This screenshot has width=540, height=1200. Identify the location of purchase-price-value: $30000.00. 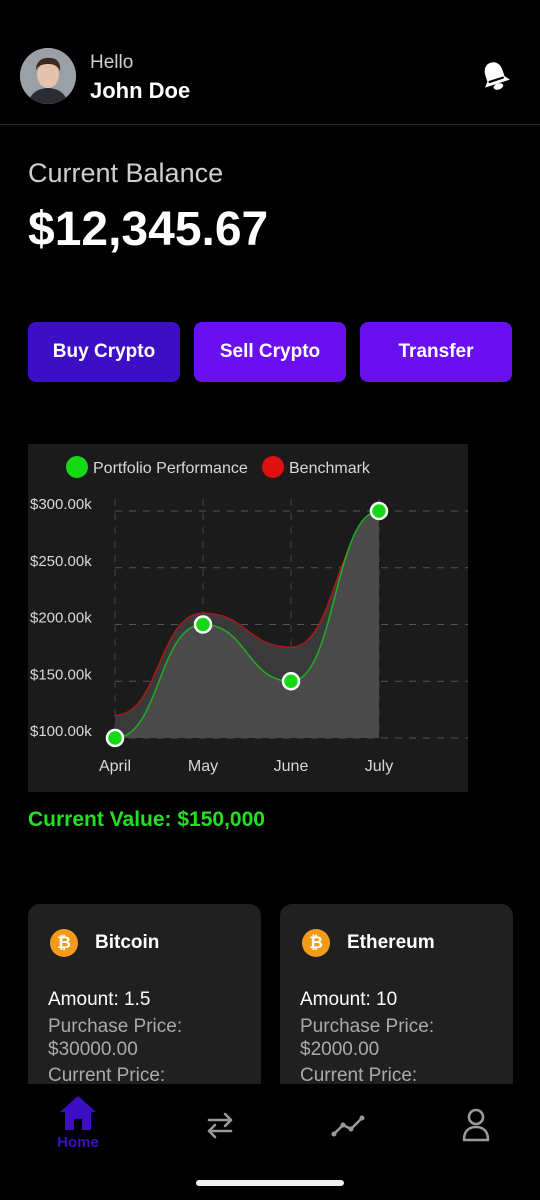
(93, 1049).